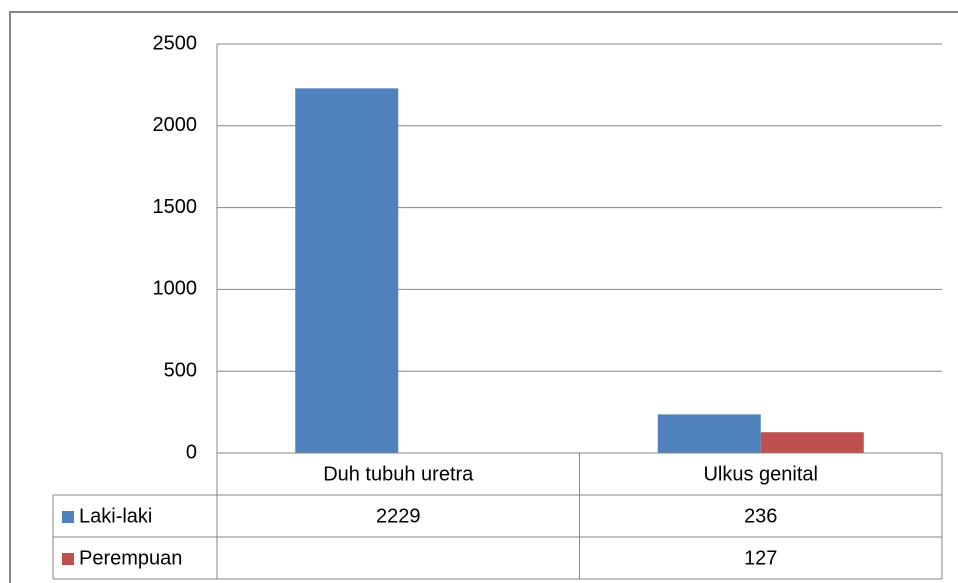 This screenshot has height=583, width=958. I want to click on x-tick-label: Duh tubuh uretra, so click(398, 474).